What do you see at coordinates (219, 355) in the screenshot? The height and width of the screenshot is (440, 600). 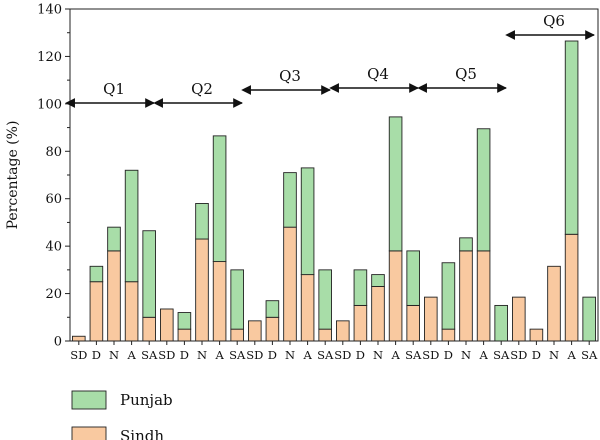 I see `x-tick-label-8: A` at bounding box center [219, 355].